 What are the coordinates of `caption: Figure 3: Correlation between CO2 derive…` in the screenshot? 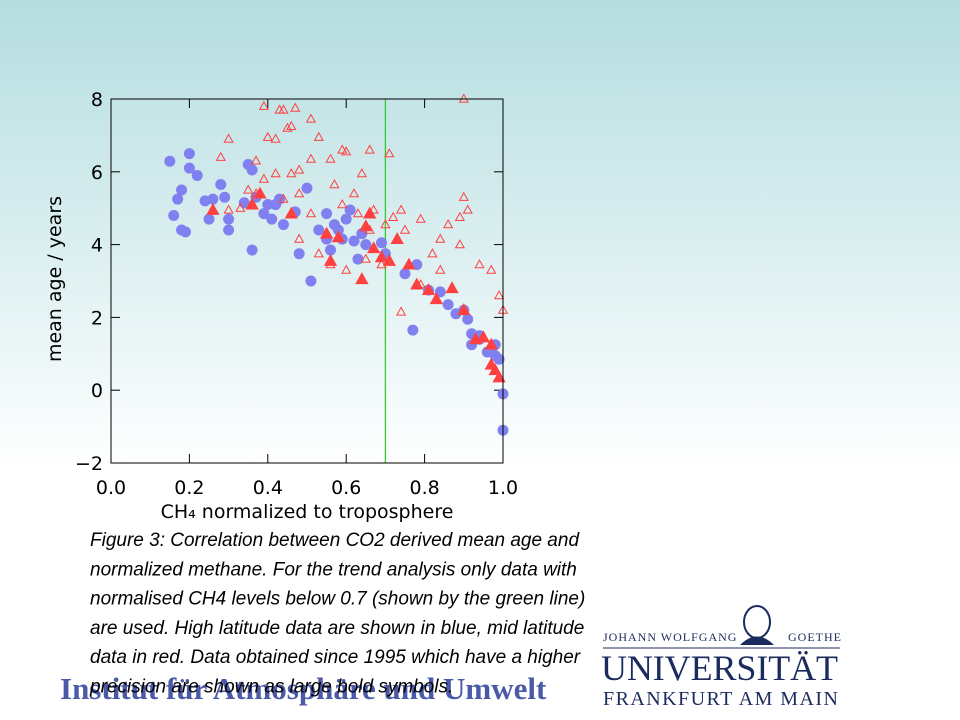 It's located at (337, 614).